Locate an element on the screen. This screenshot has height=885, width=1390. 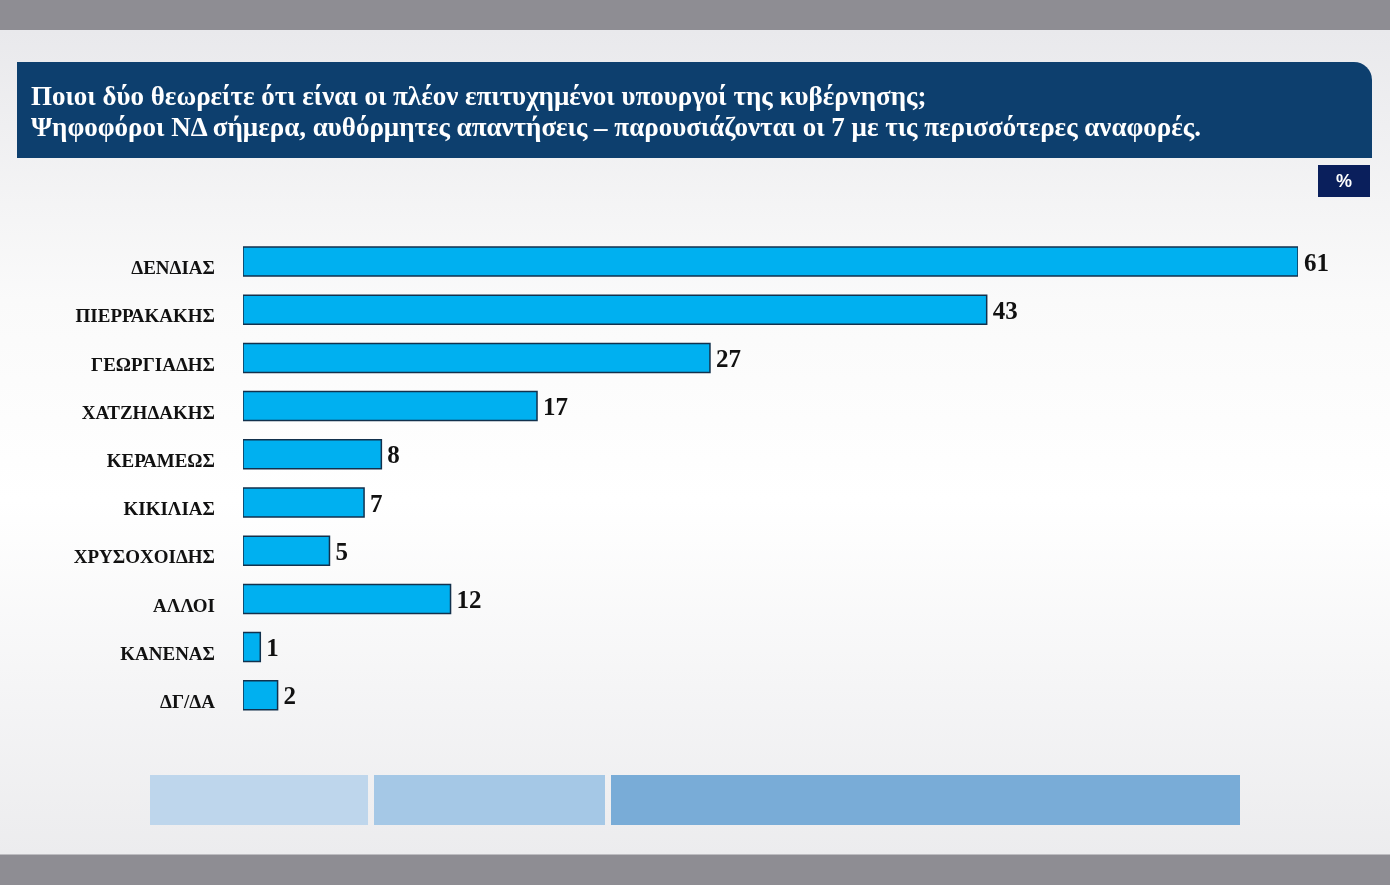
y-tick-label: ΧΑΤΖΗΔΑΚΗΣ is located at coordinates (148, 412).